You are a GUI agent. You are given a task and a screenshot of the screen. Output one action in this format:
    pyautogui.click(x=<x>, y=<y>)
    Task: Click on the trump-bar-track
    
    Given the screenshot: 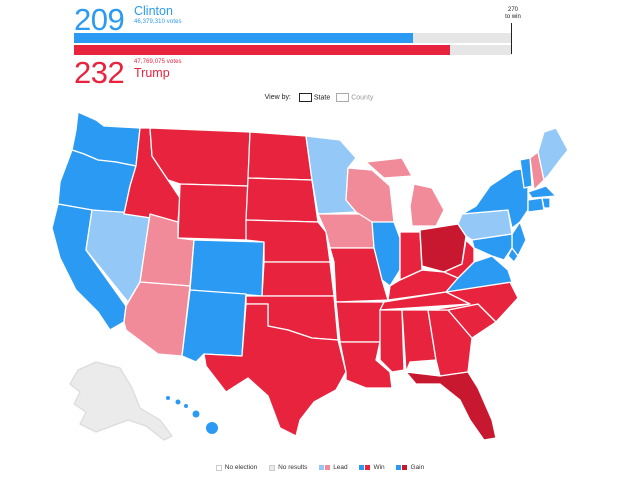 What is the action you would take?
    pyautogui.click(x=293, y=50)
    